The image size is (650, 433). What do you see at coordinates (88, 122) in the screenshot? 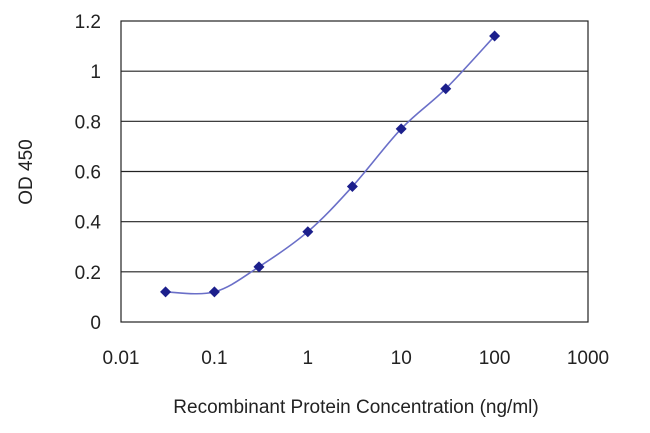
I see `y-tick-label: 0.8` at bounding box center [88, 122].